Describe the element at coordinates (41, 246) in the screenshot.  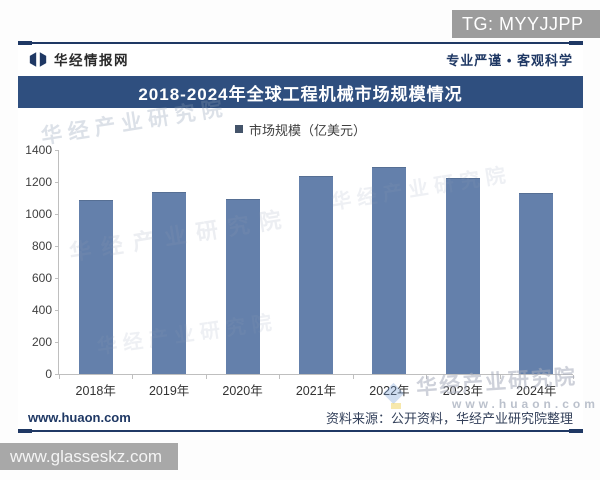
I see `y-axis-tick-label: 800` at that location.